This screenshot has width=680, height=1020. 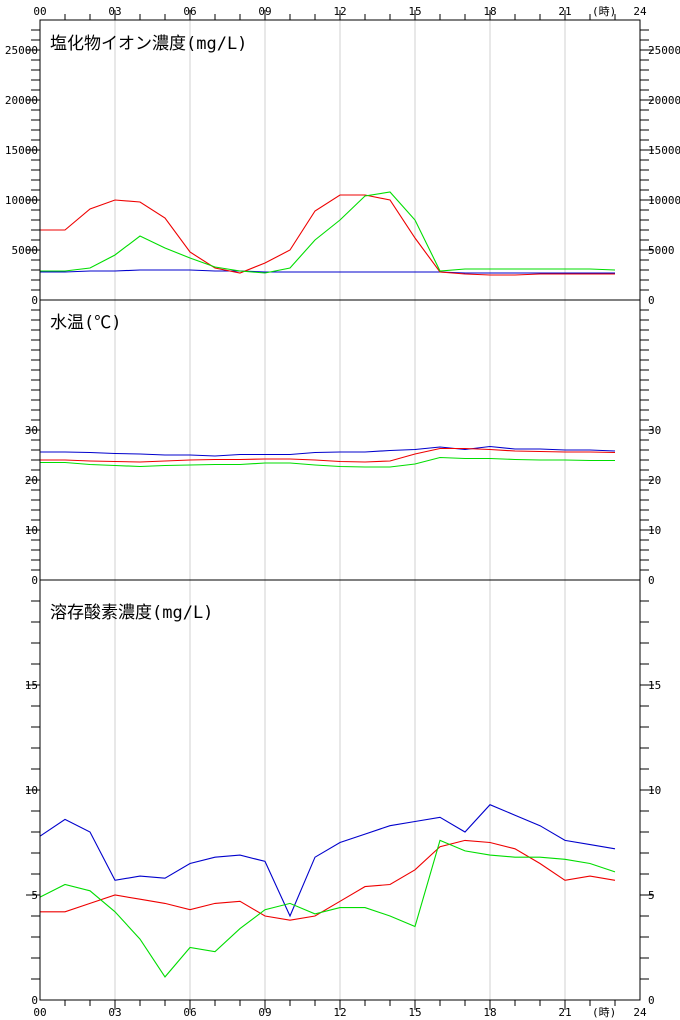 What do you see at coordinates (339, 11) in the screenshot?
I see `x-tick-label-top: 12` at bounding box center [339, 11].